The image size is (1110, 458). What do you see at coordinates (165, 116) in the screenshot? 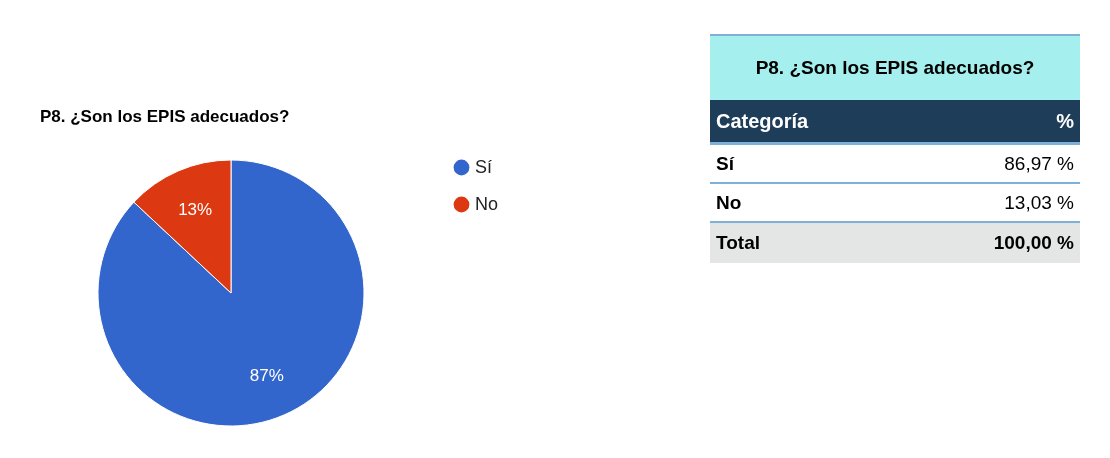
I see `chart-title: P8. ¿Son los EPIS adecuados?` at bounding box center [165, 116].